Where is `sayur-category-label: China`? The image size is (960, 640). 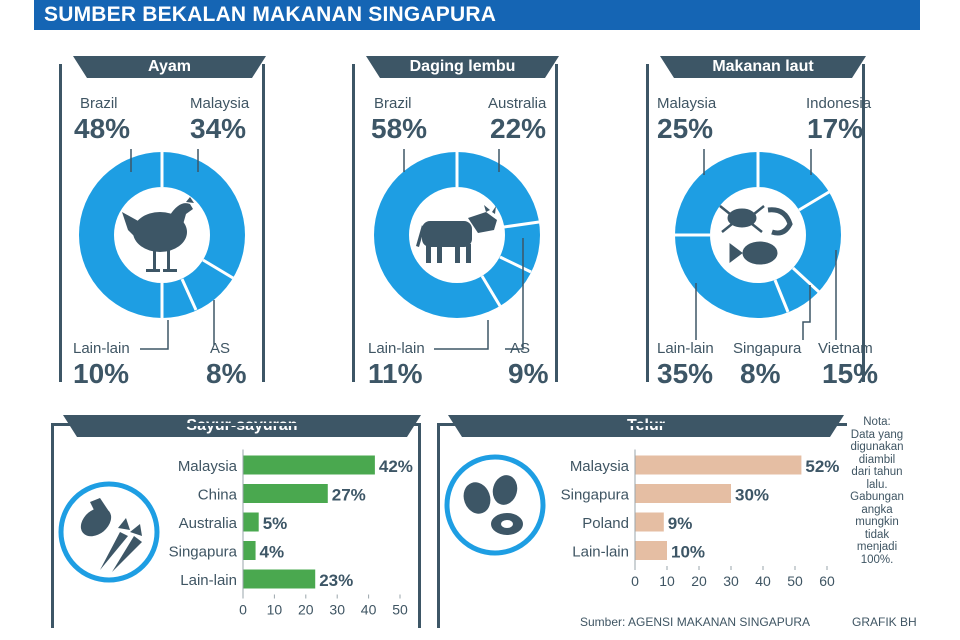
sayur-category-label: China is located at coordinates (218, 495).